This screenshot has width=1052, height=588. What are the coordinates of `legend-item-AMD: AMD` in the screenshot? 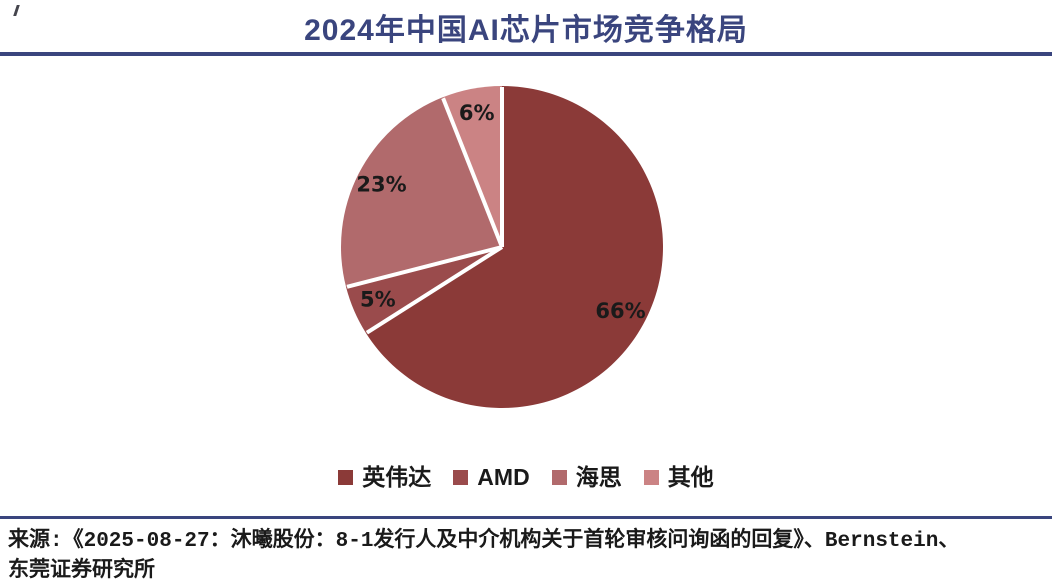 It's located at (491, 476).